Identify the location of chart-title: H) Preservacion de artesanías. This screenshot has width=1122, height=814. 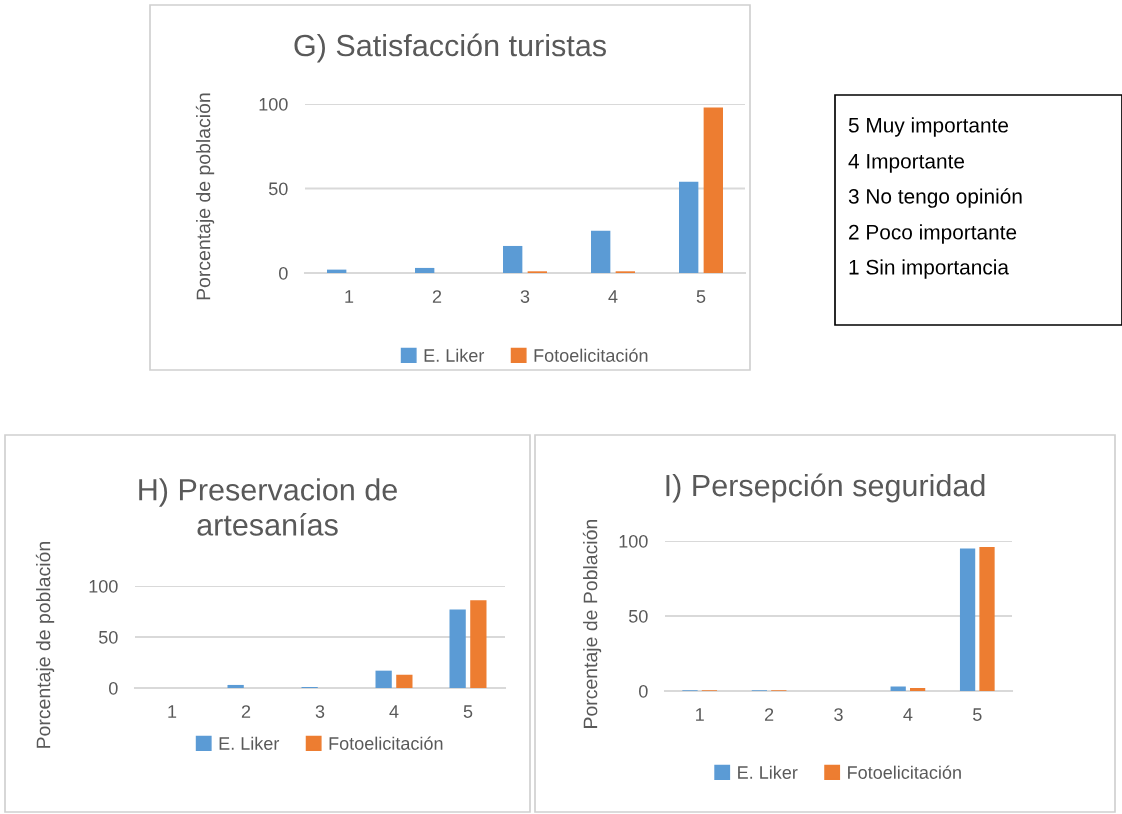
(268, 507).